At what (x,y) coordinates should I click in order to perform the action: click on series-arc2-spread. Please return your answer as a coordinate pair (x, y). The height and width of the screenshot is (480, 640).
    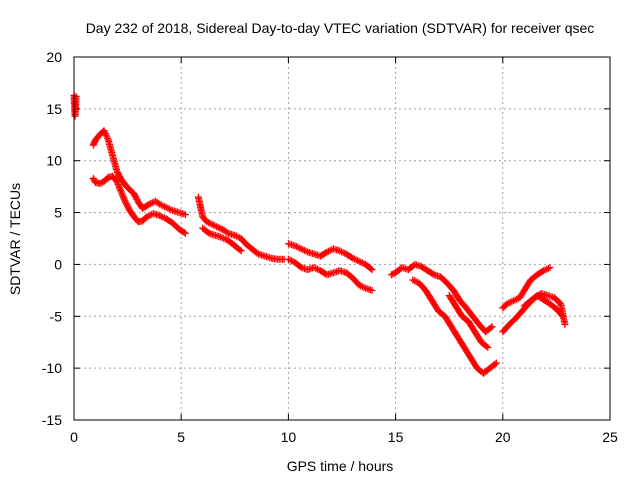
    Looking at the image, I should click on (222, 239).